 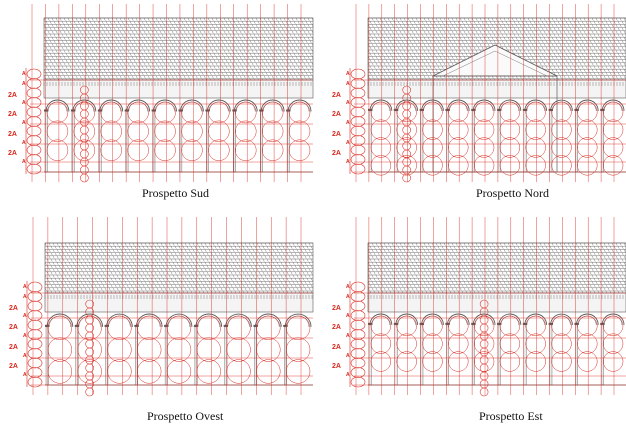 What do you see at coordinates (185, 416) in the screenshot?
I see `caption-ovest: Prospetto Ovest` at bounding box center [185, 416].